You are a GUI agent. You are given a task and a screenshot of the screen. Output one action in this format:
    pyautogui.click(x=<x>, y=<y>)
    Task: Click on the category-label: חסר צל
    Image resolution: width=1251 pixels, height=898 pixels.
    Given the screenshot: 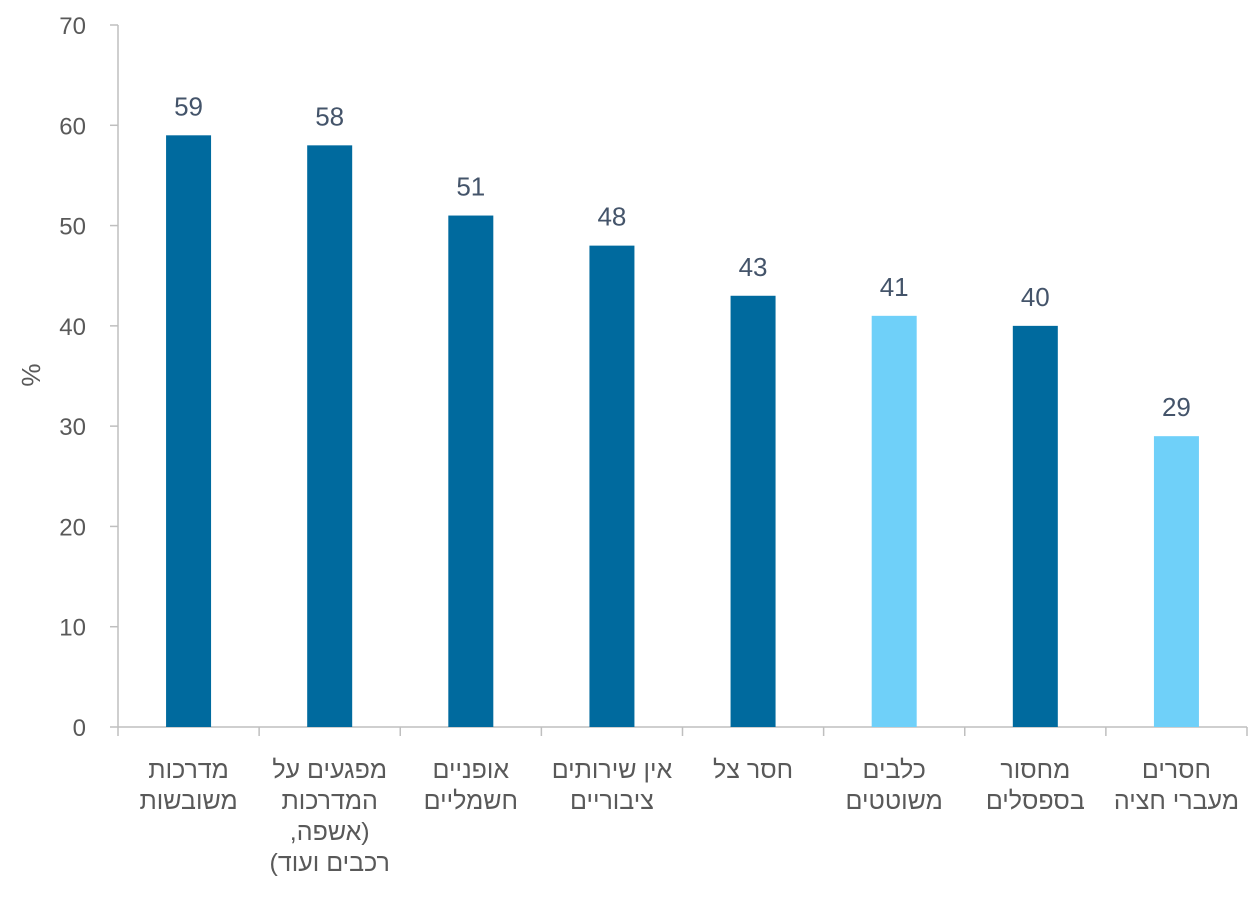 What is the action you would take?
    pyautogui.click(x=753, y=770)
    